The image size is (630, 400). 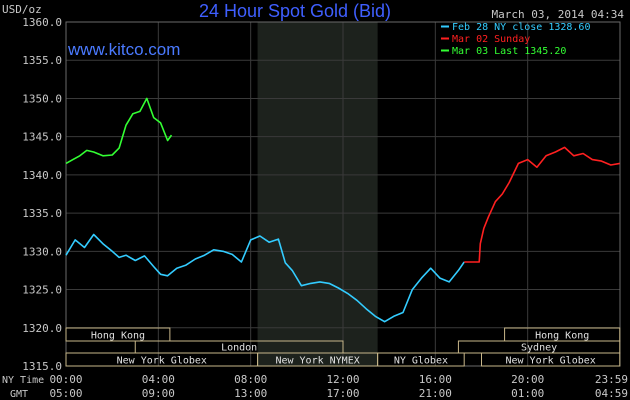 What do you see at coordinates (42, 213) in the screenshot?
I see `y-tick-label: 1335.0` at bounding box center [42, 213].